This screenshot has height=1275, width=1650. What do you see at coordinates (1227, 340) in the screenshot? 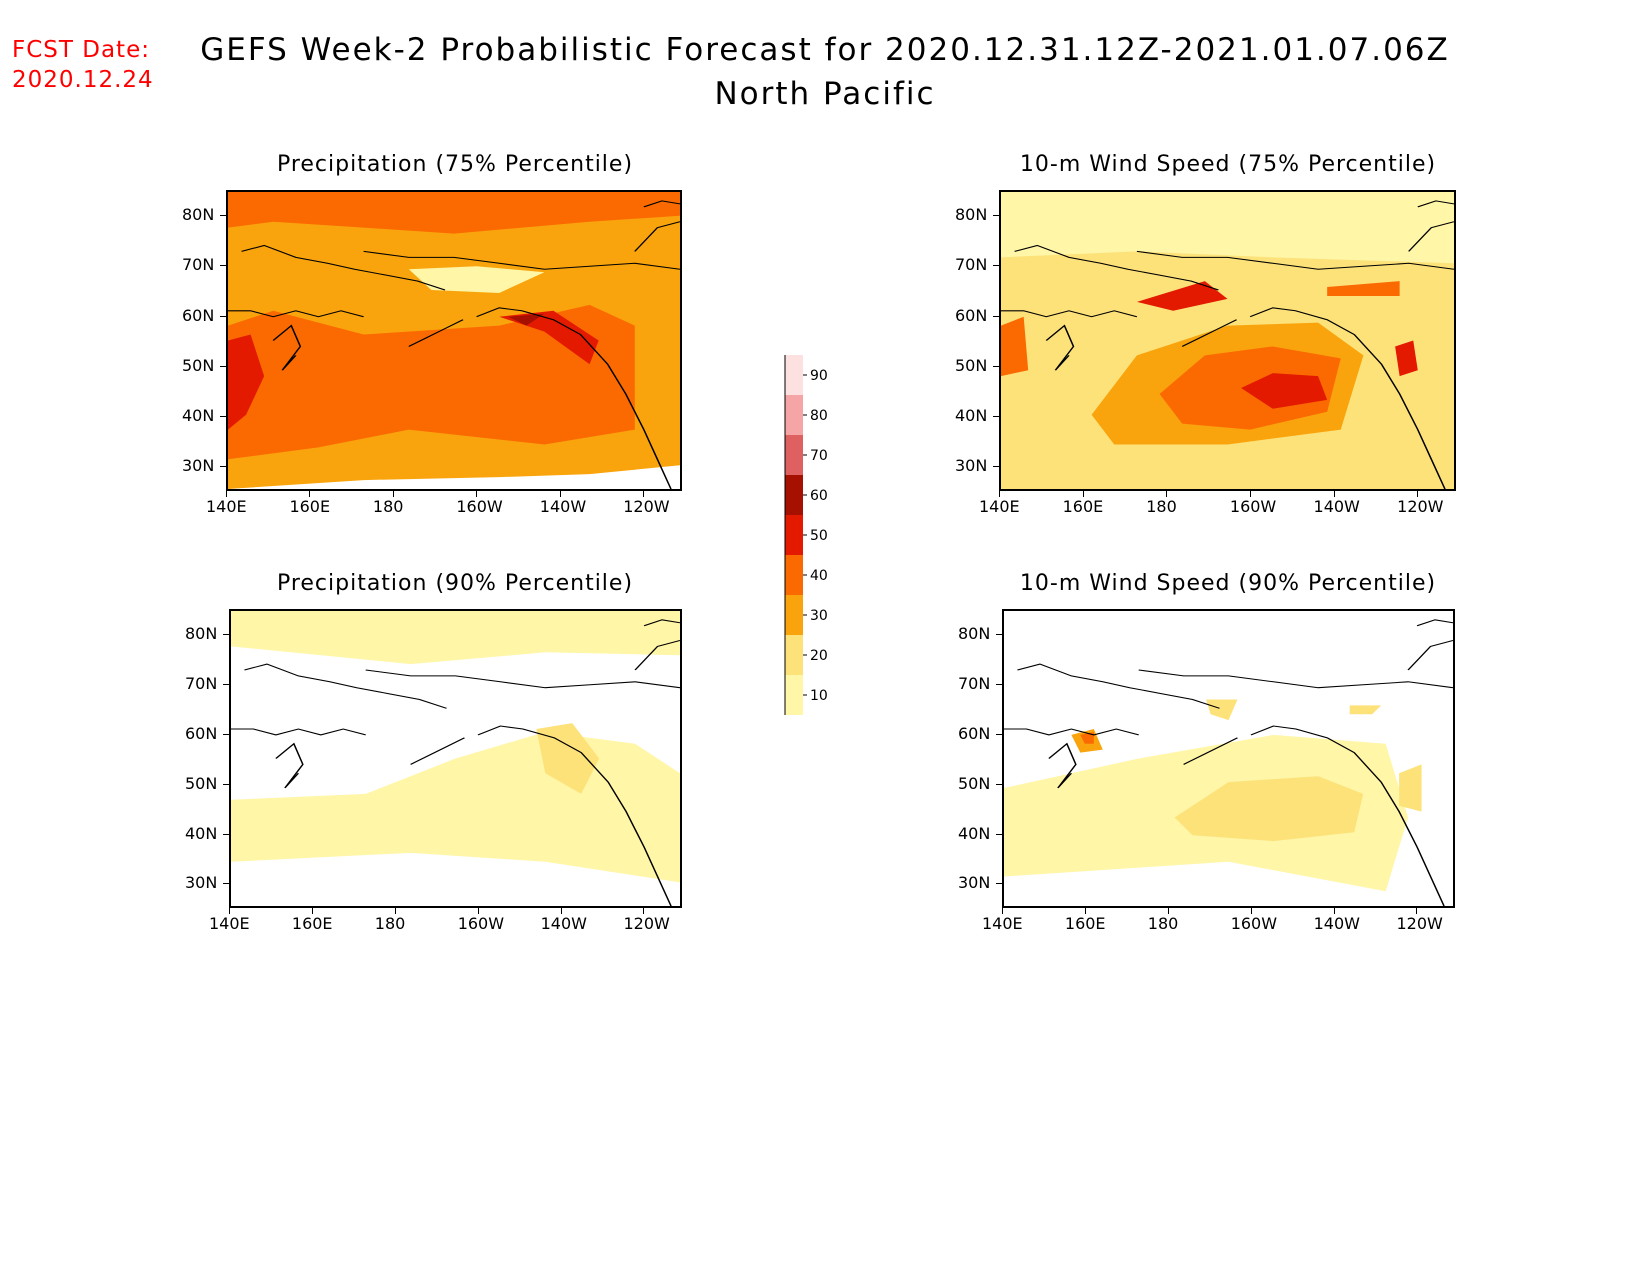
I see `map-field-wind75` at bounding box center [1227, 340].